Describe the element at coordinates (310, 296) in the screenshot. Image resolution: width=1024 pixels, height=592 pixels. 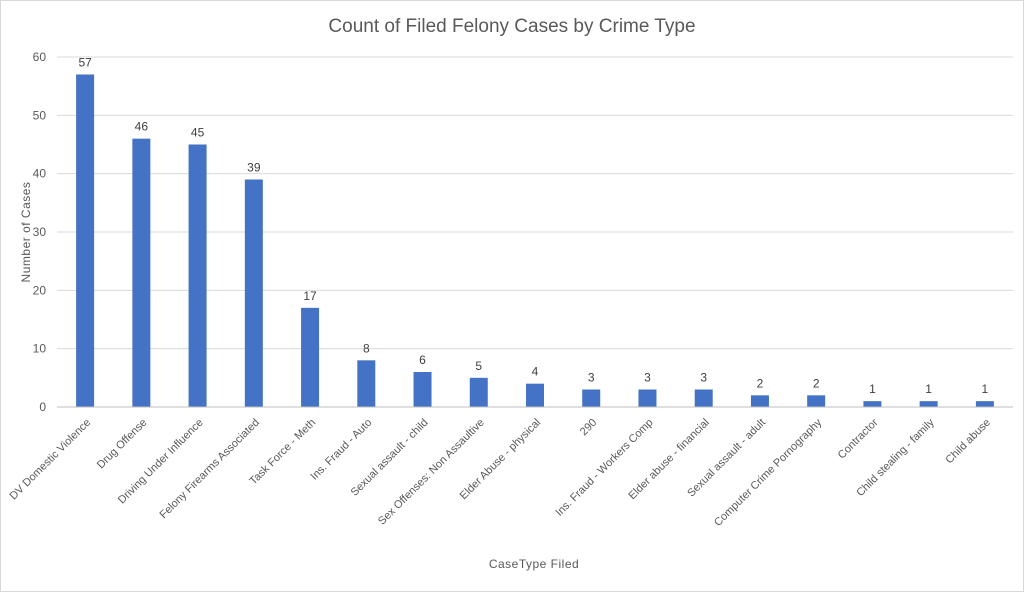
I see `data-label: 17` at that location.